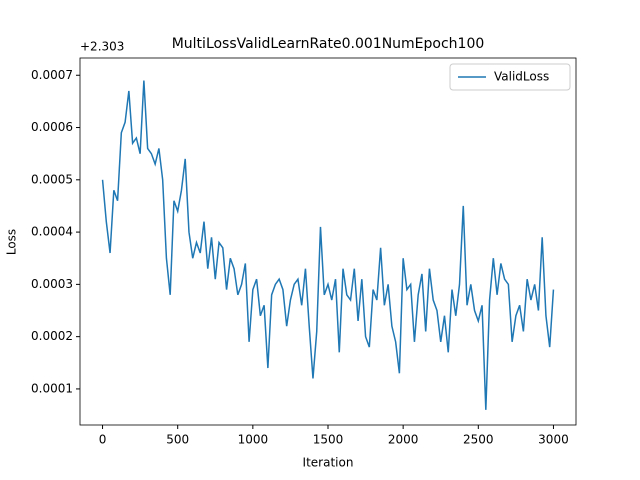 This screenshot has height=480, width=640. I want to click on x-tick-label: 500, so click(177, 440).